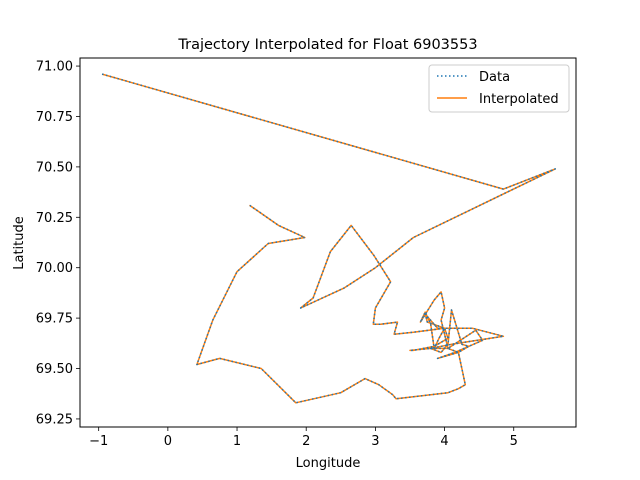 This screenshot has width=640, height=480. Describe the element at coordinates (237, 441) in the screenshot. I see `x-tick-label: 1` at that location.